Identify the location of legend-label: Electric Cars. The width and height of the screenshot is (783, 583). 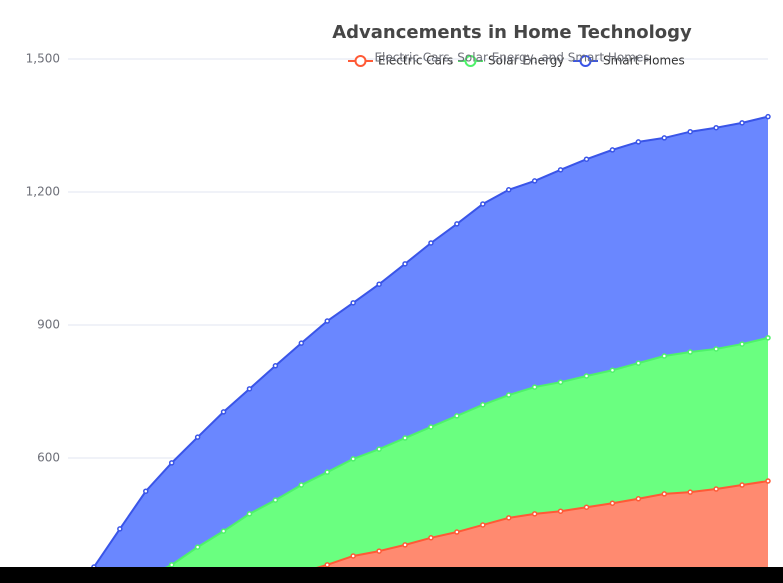
(415, 61).